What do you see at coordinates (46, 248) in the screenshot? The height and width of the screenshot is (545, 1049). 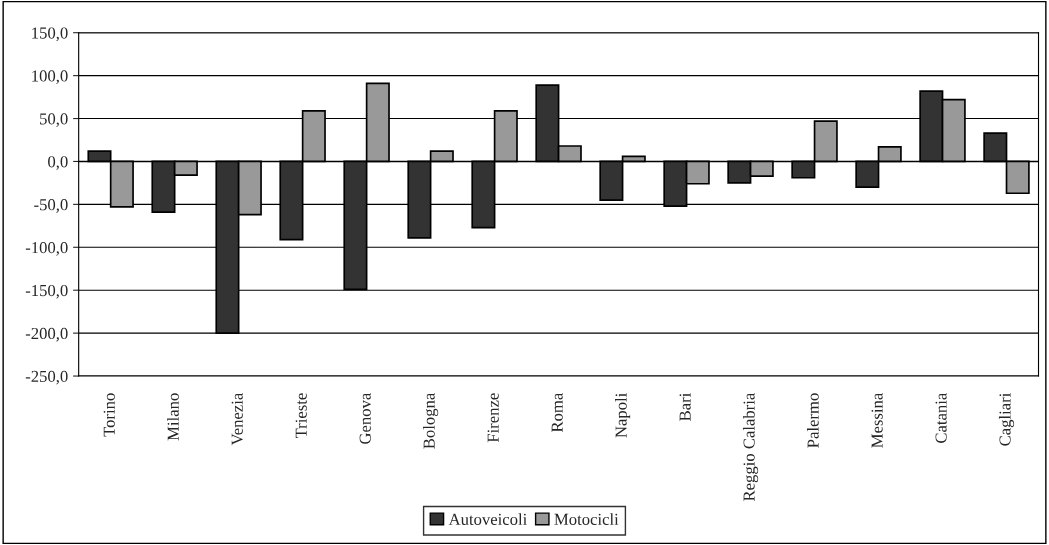 I see `y-tick-label: -100,0` at bounding box center [46, 248].